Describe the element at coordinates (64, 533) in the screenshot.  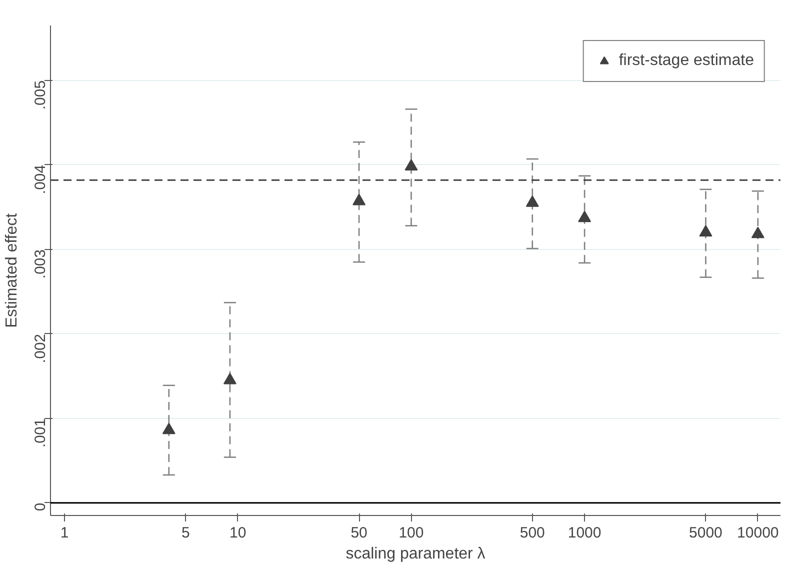
I see `x-tick-label: 1` at that location.